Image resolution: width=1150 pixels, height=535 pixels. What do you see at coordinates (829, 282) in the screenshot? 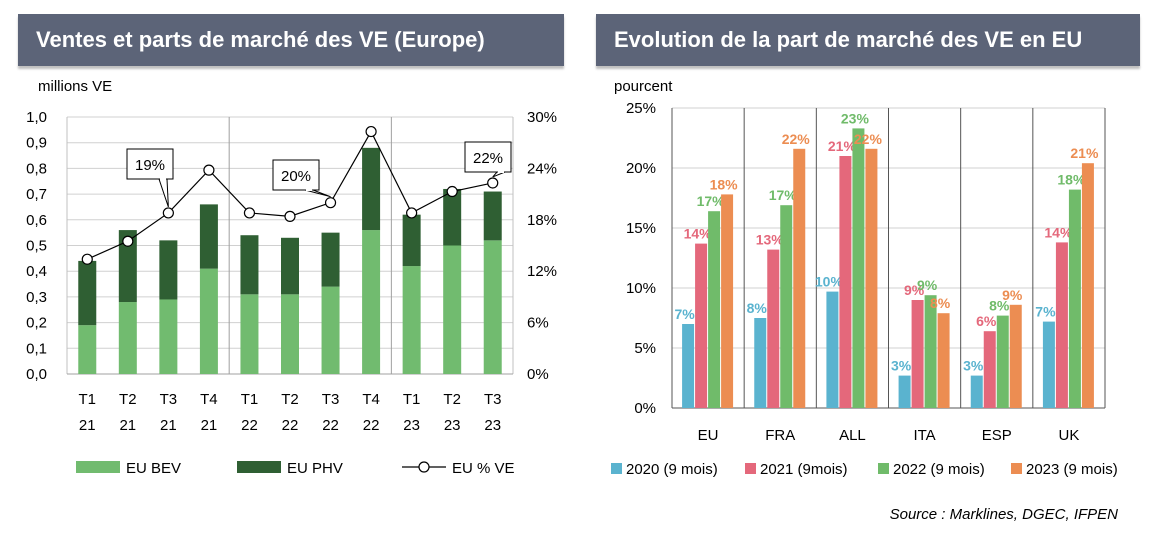
I see `data-label: 10%` at bounding box center [829, 282].